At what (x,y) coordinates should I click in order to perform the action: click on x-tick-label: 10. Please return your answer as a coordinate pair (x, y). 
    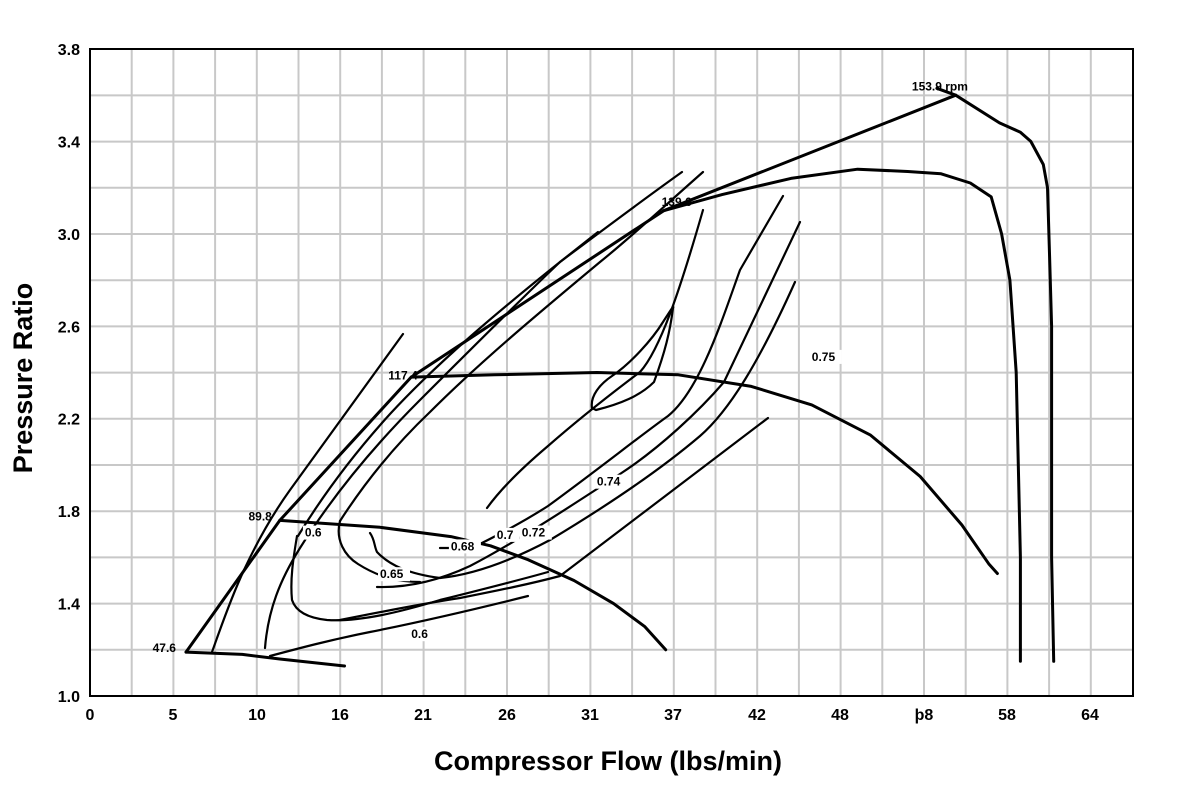
    Looking at the image, I should click on (257, 715).